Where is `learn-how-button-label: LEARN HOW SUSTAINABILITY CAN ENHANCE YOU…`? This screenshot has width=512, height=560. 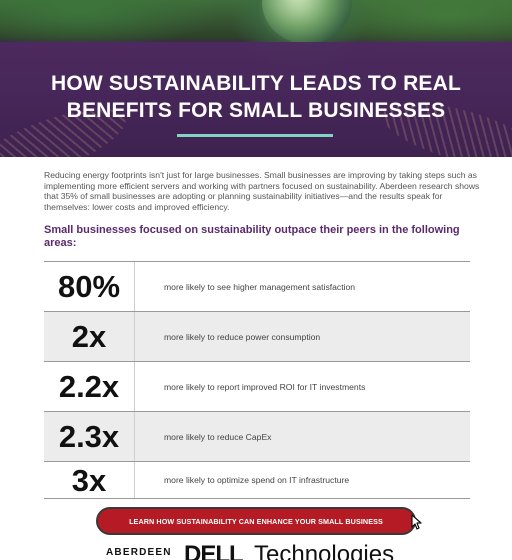 learn-how-button-label: LEARN HOW SUSTAINABILITY CAN ENHANCE YOU… is located at coordinates (256, 521).